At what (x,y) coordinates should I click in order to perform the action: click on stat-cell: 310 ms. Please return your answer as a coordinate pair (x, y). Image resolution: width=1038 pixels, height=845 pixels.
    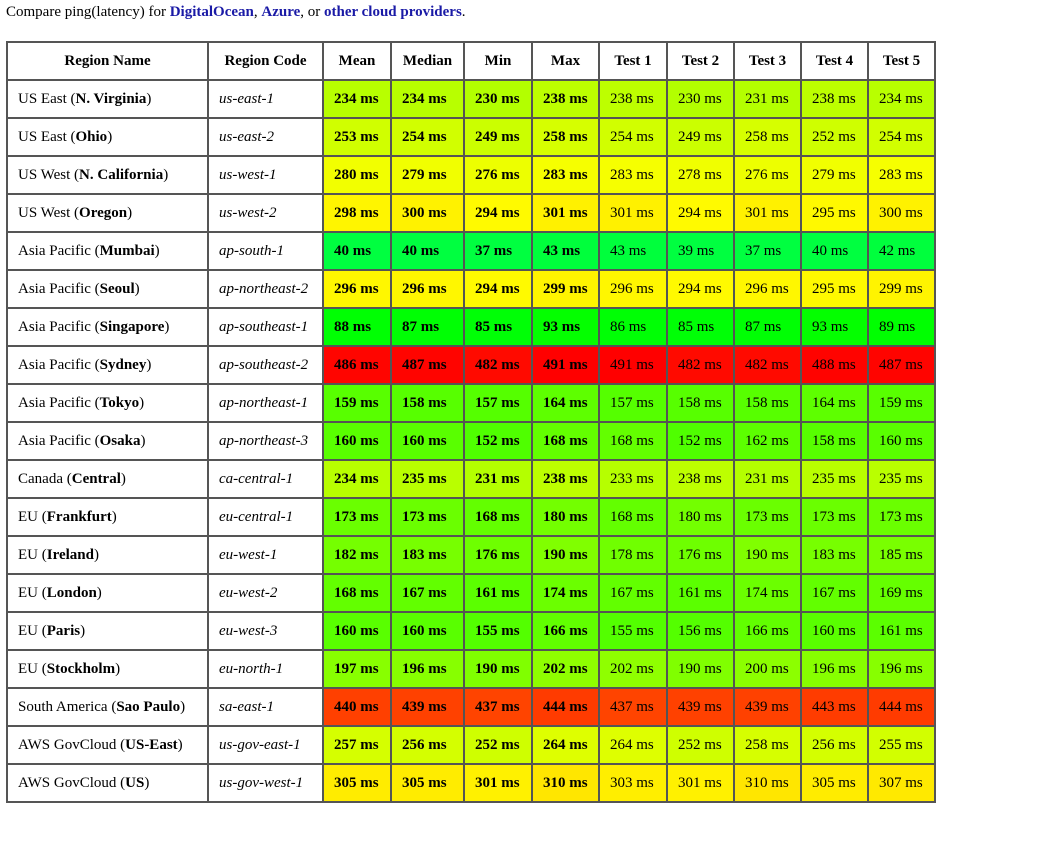
    Looking at the image, I should click on (565, 783).